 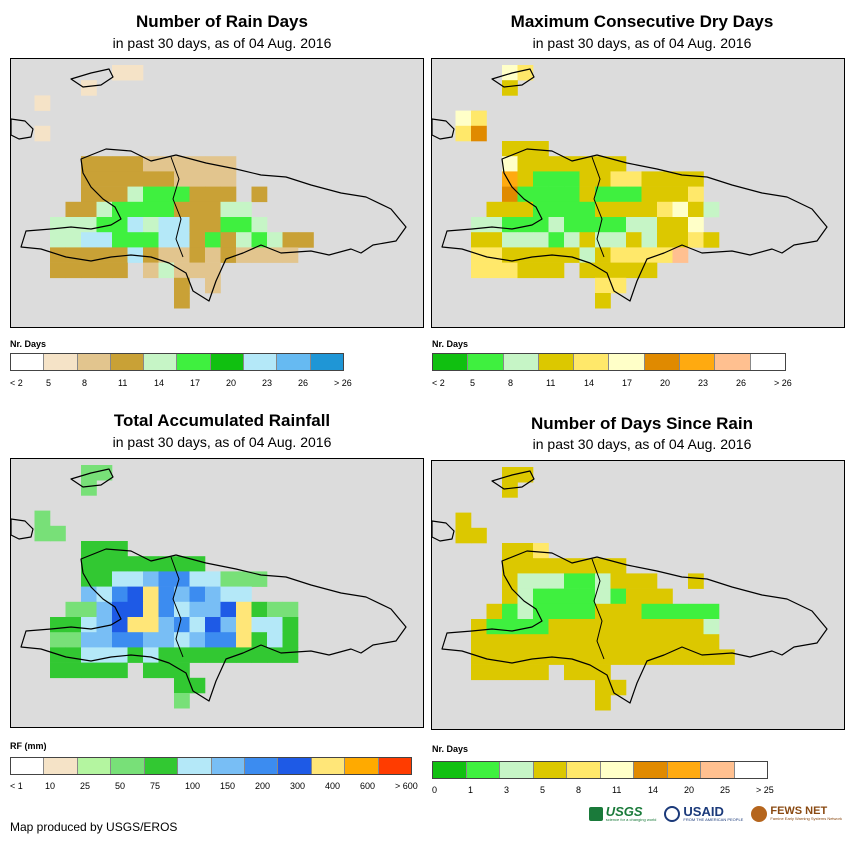 What do you see at coordinates (120, 786) in the screenshot?
I see `legend-tick-label: 50` at bounding box center [120, 786].